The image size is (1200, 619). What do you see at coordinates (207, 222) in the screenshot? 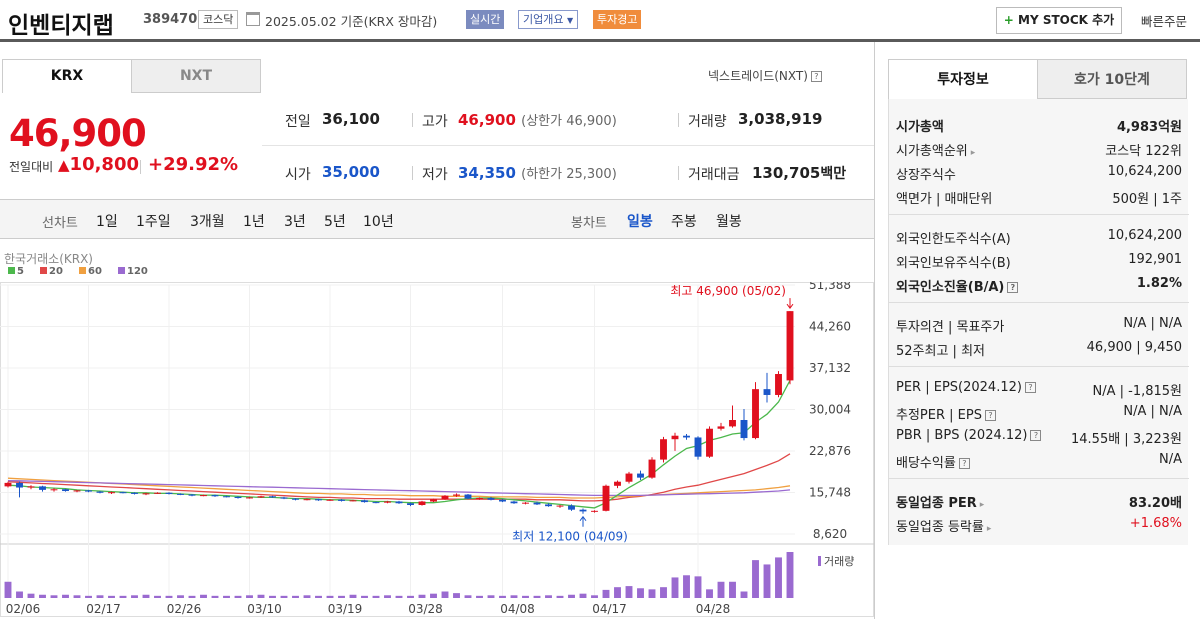
I see `period-3m: 3개월` at bounding box center [207, 222].